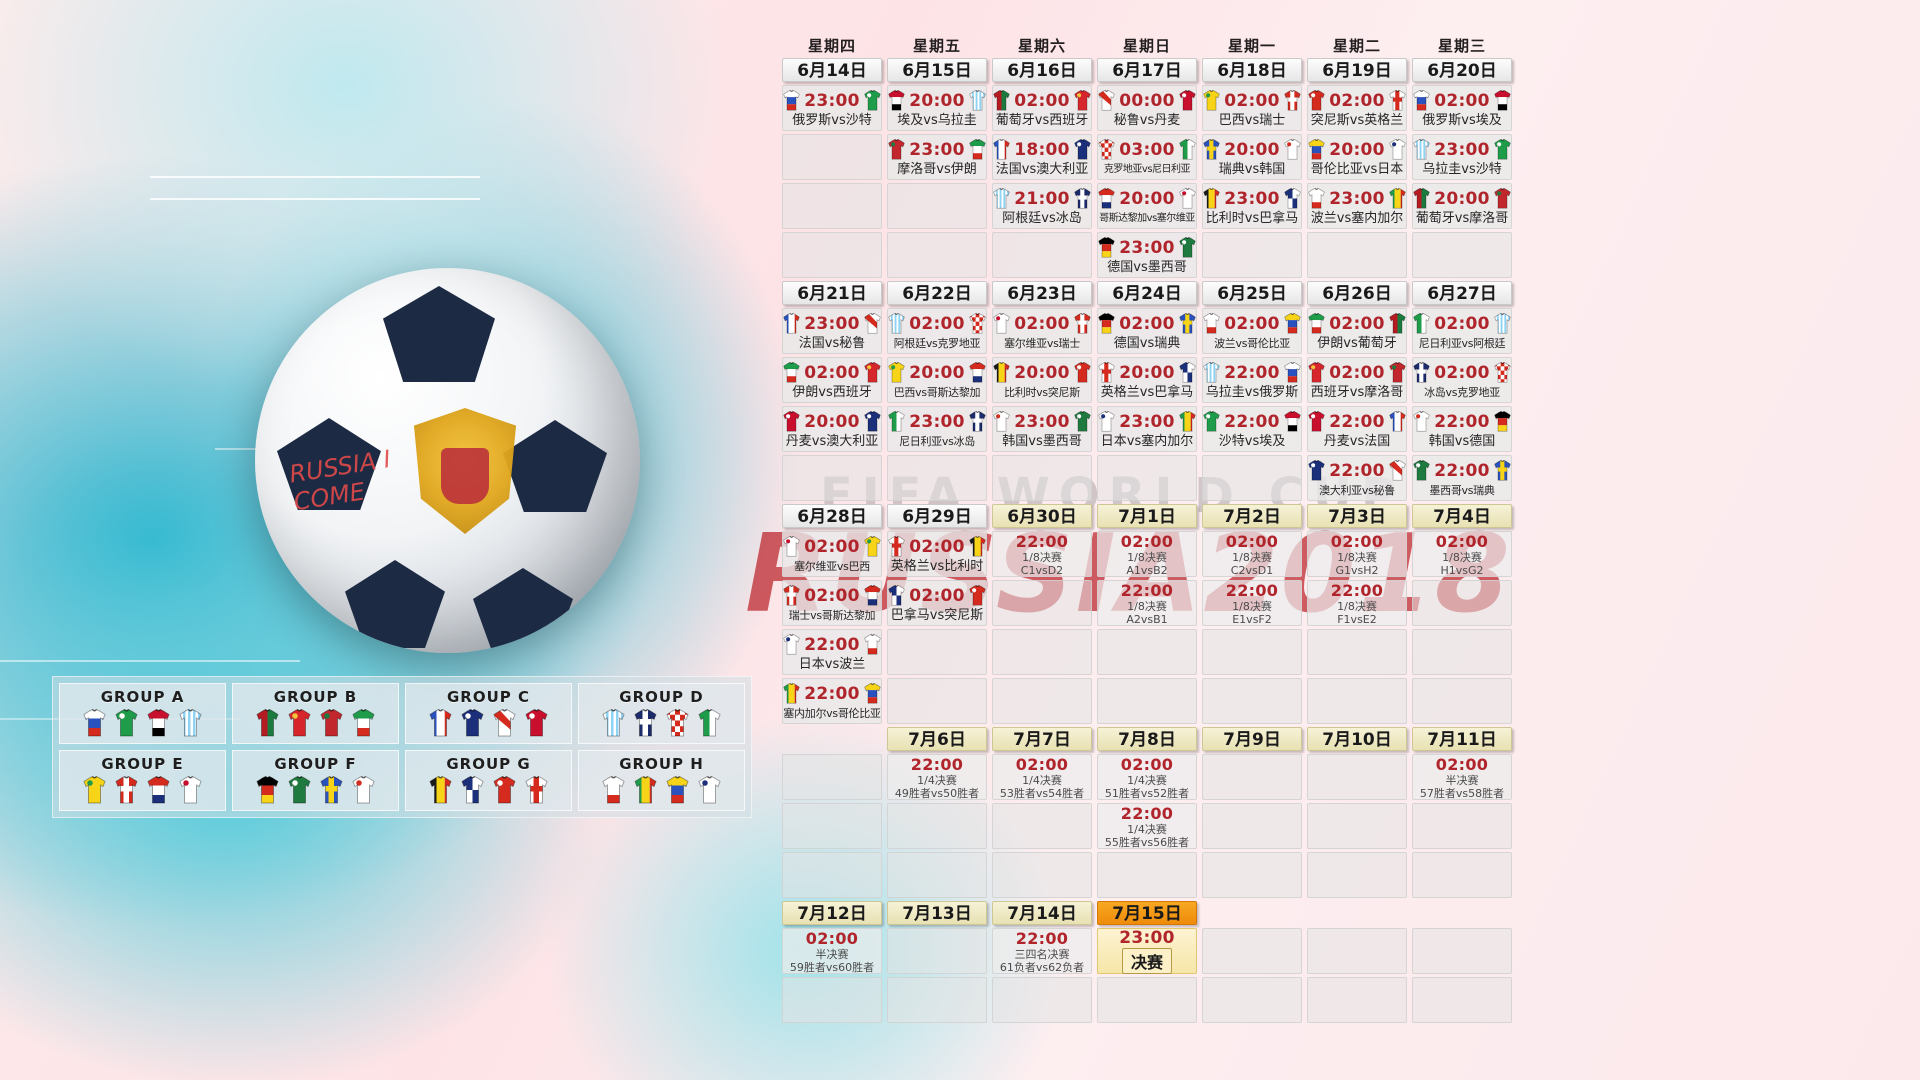 This screenshot has width=1920, height=1080. I want to click on knockout-match-cell: 22:00 1/8决赛 F1vsE2, so click(1357, 603).